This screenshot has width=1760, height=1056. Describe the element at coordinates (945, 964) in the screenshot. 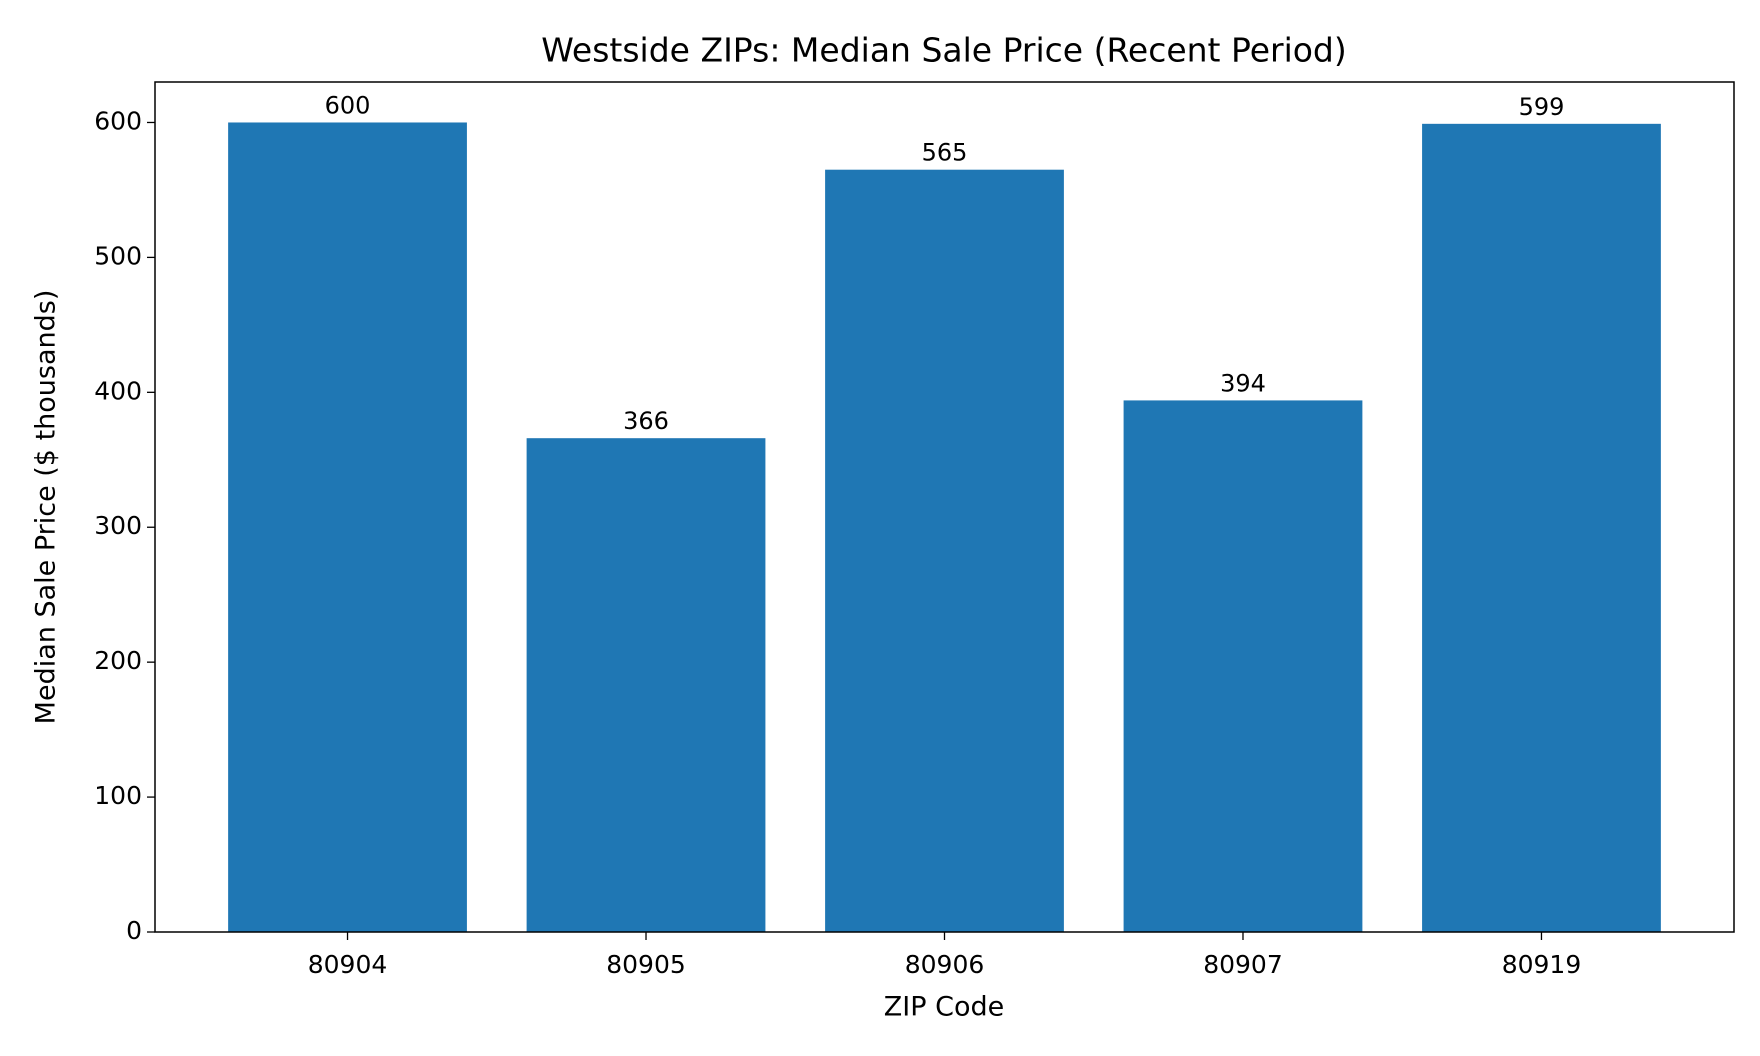

I see `x-tick-label: 80906` at that location.